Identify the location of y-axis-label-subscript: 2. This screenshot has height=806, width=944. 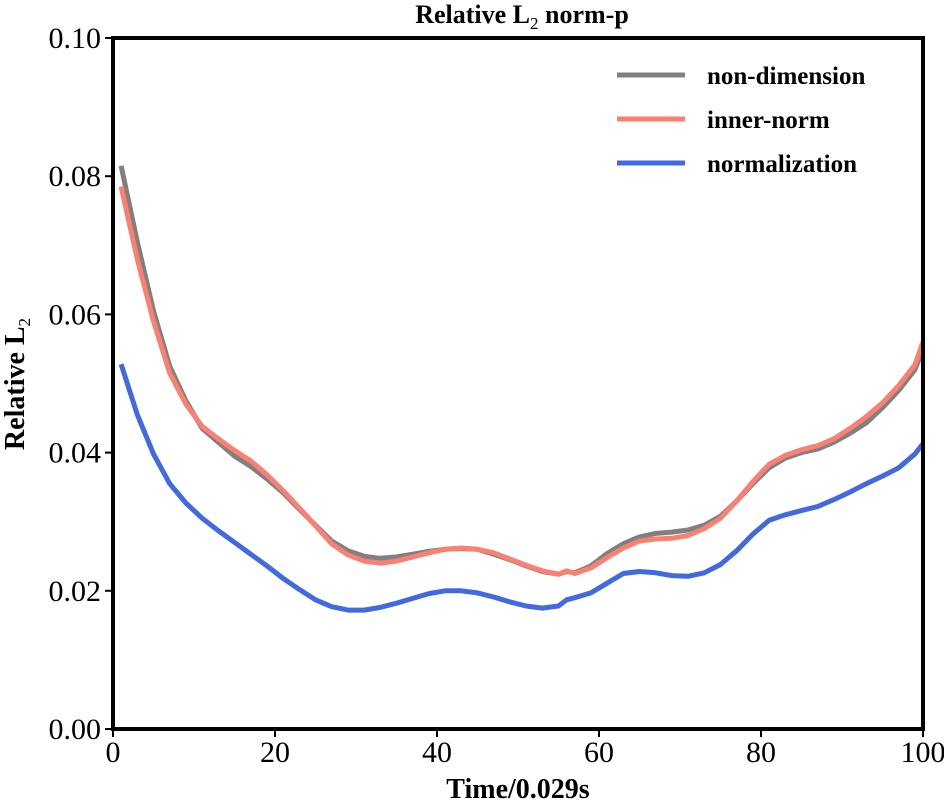
(24, 322).